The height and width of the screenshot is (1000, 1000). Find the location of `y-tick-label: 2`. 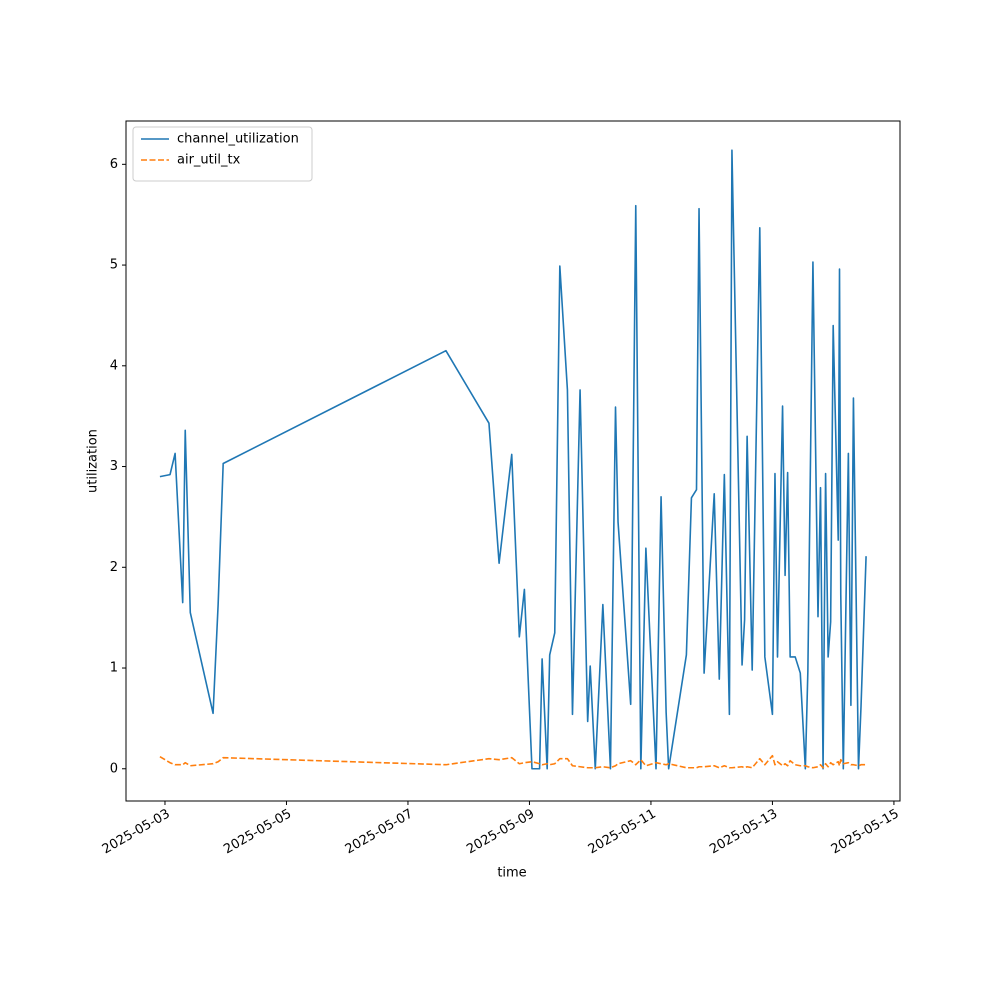

y-tick-label: 2 is located at coordinates (114, 567).